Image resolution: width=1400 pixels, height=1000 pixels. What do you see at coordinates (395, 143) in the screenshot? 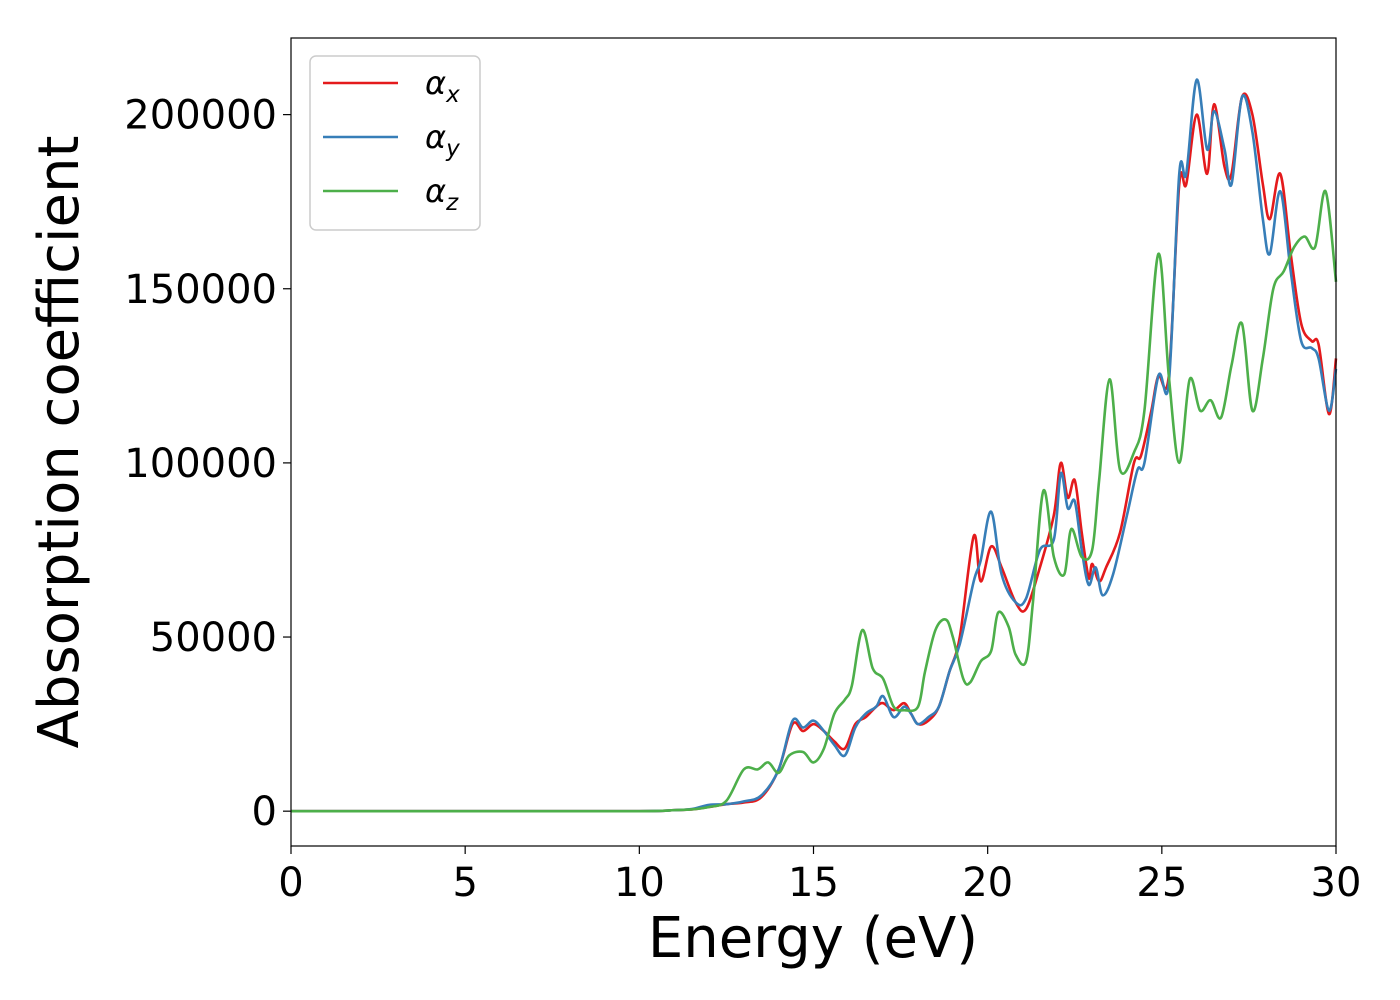
I see `legend-box` at bounding box center [395, 143].